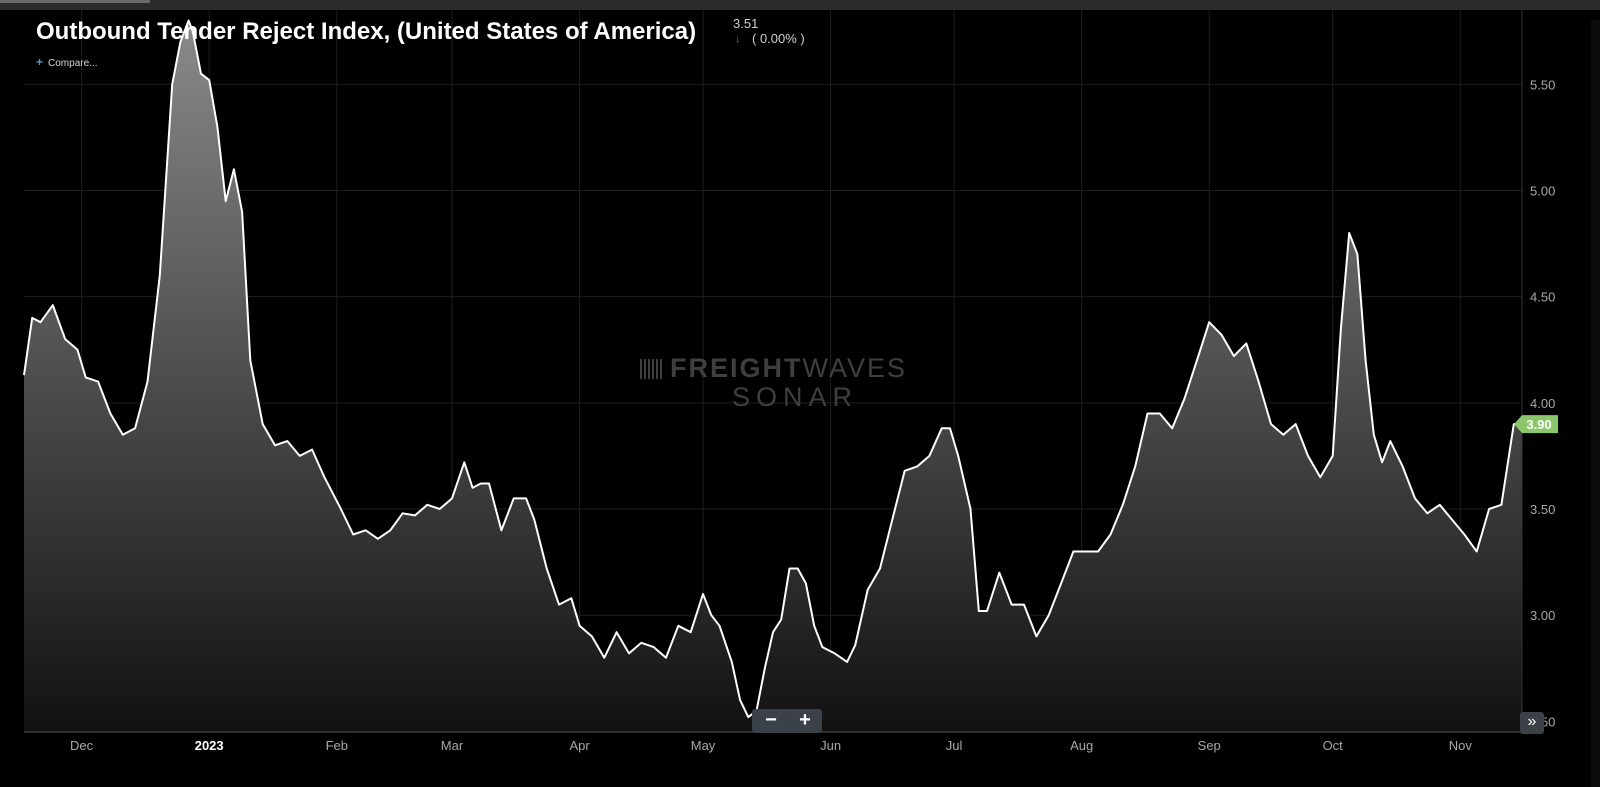 This screenshot has height=787, width=1600. What do you see at coordinates (579, 745) in the screenshot?
I see `x-tick-label: Apr` at bounding box center [579, 745].